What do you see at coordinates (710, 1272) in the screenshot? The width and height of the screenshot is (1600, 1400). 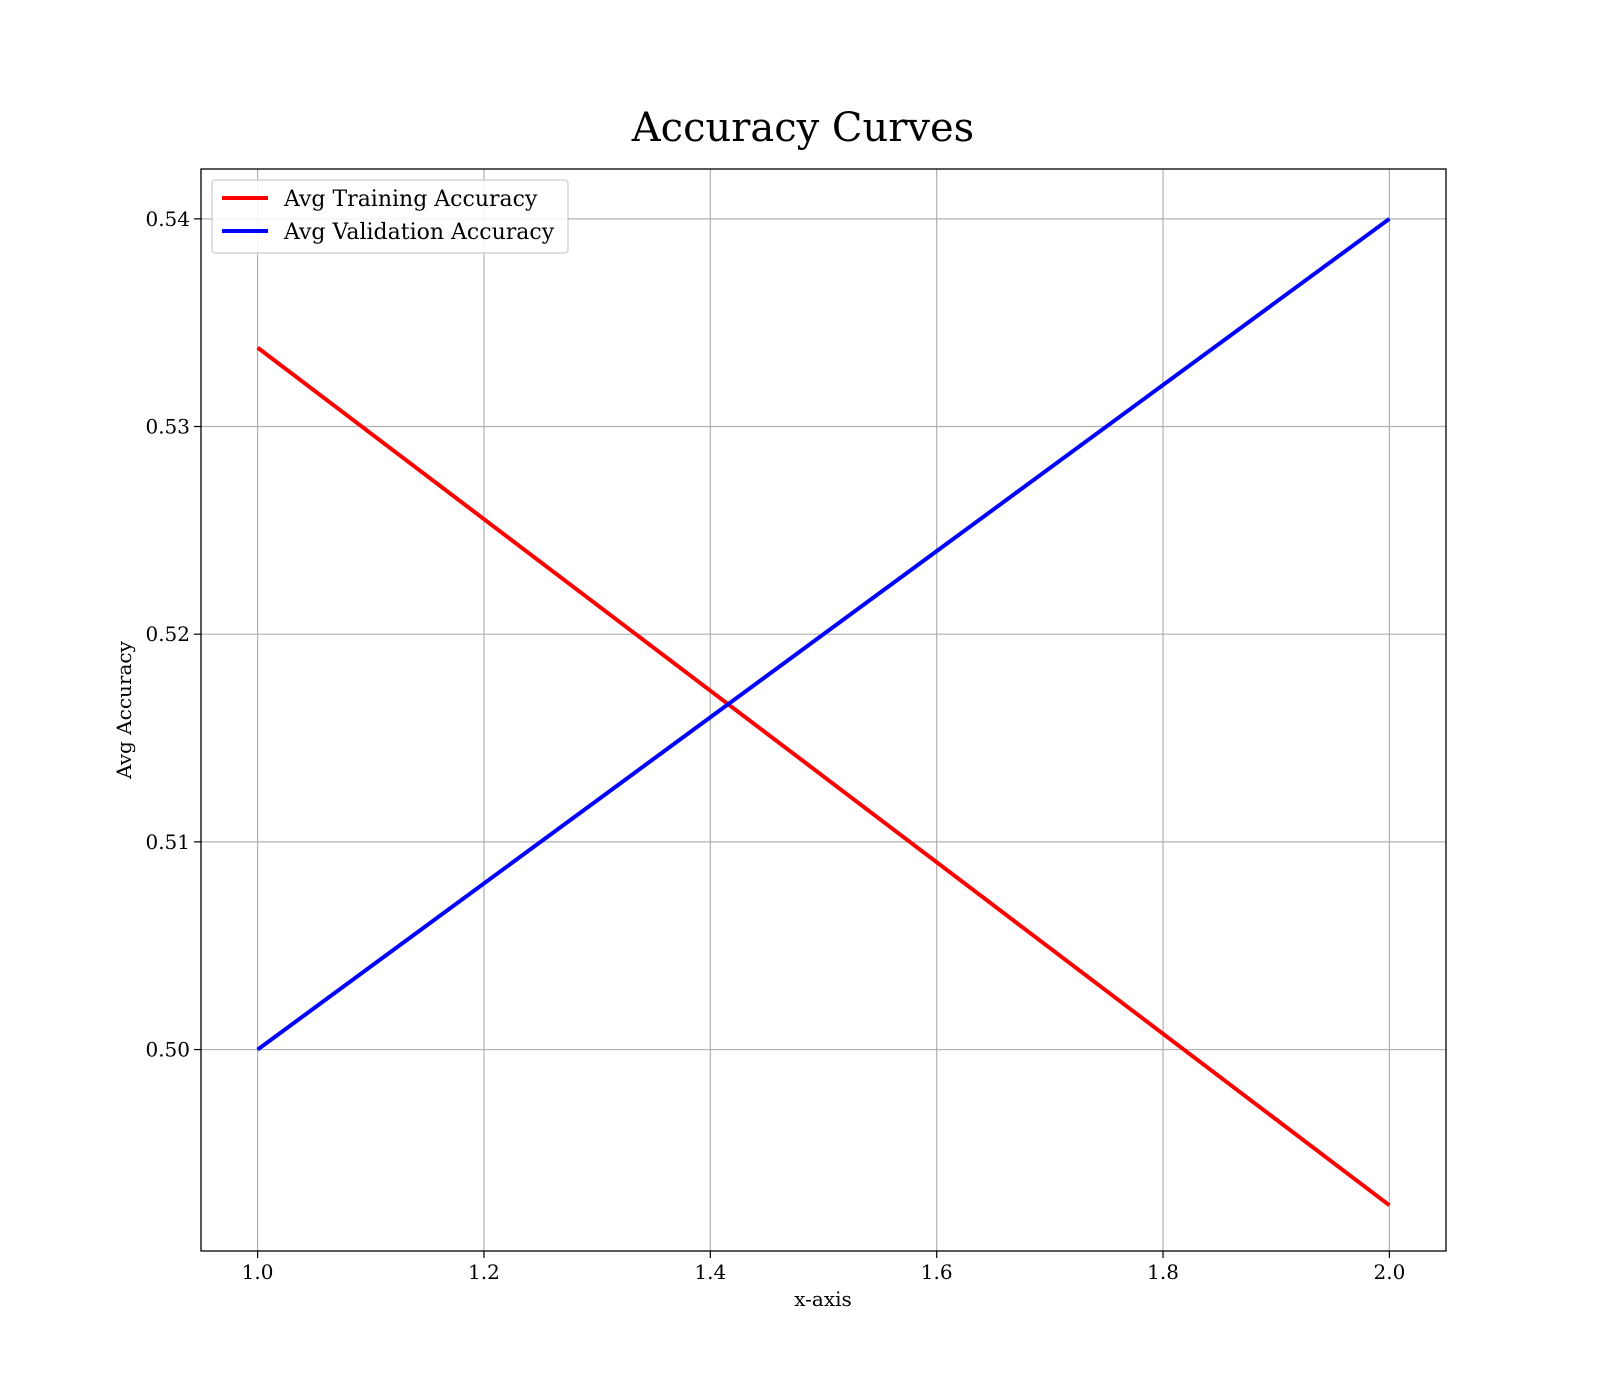 I see `x-tick-label: 1.4` at bounding box center [710, 1272].